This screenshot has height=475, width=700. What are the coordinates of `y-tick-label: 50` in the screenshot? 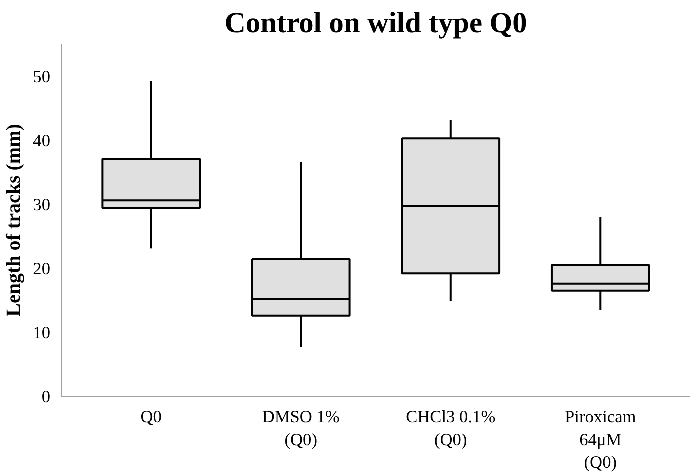 It's located at (41, 77).